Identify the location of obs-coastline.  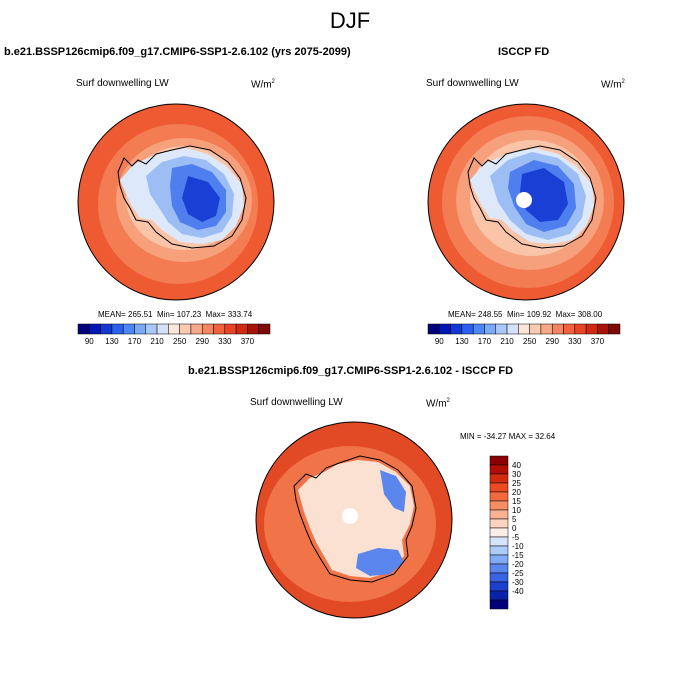
(532, 197).